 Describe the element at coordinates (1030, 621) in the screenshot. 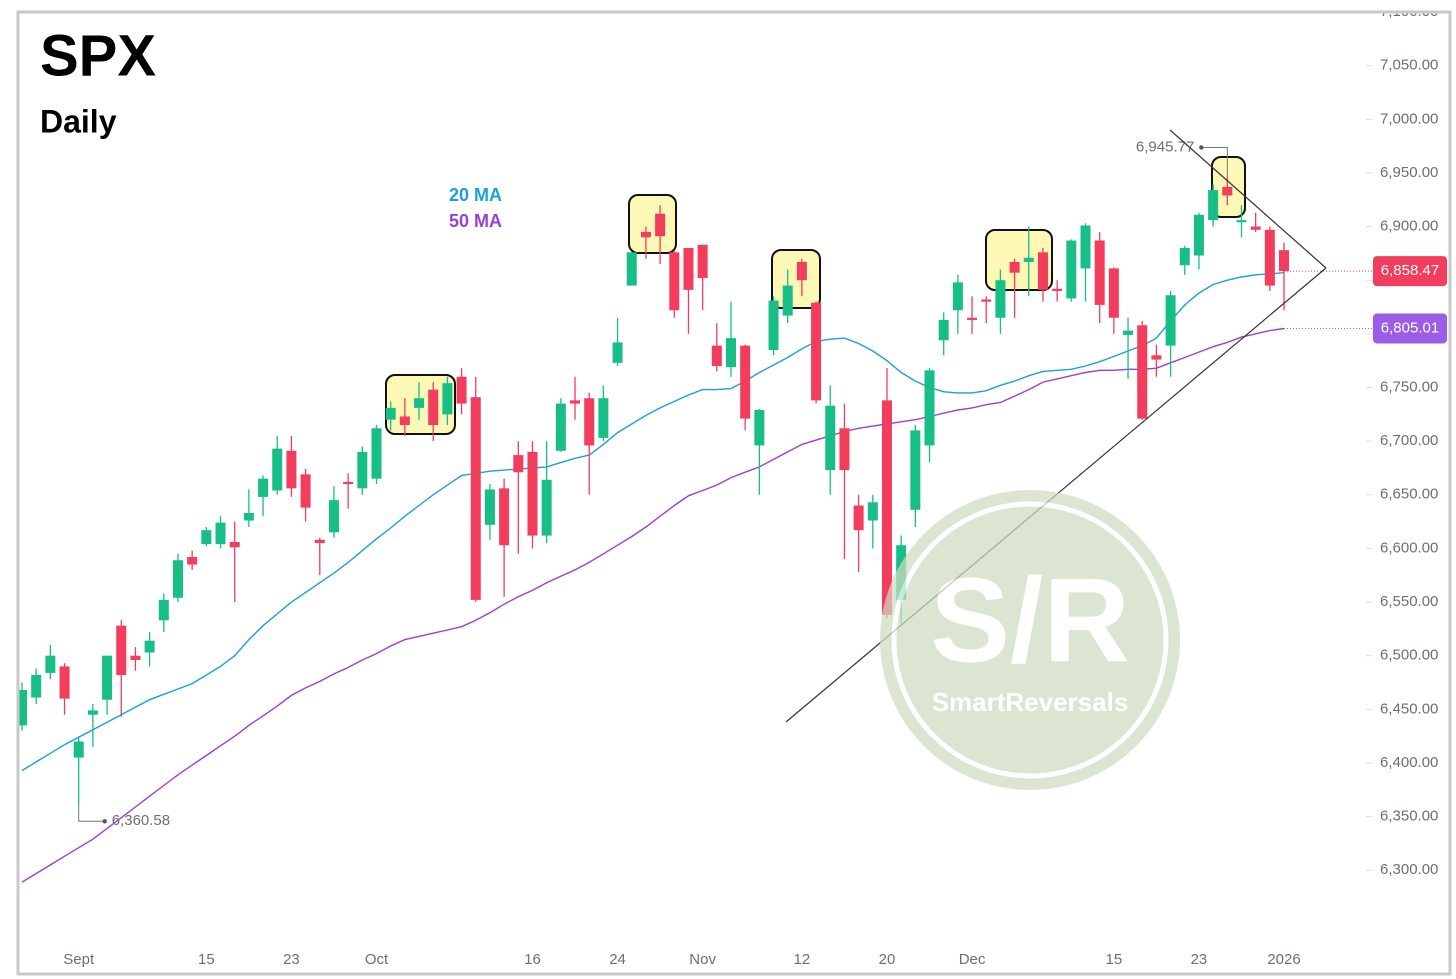

I see `watermark-mark: S/R` at that location.